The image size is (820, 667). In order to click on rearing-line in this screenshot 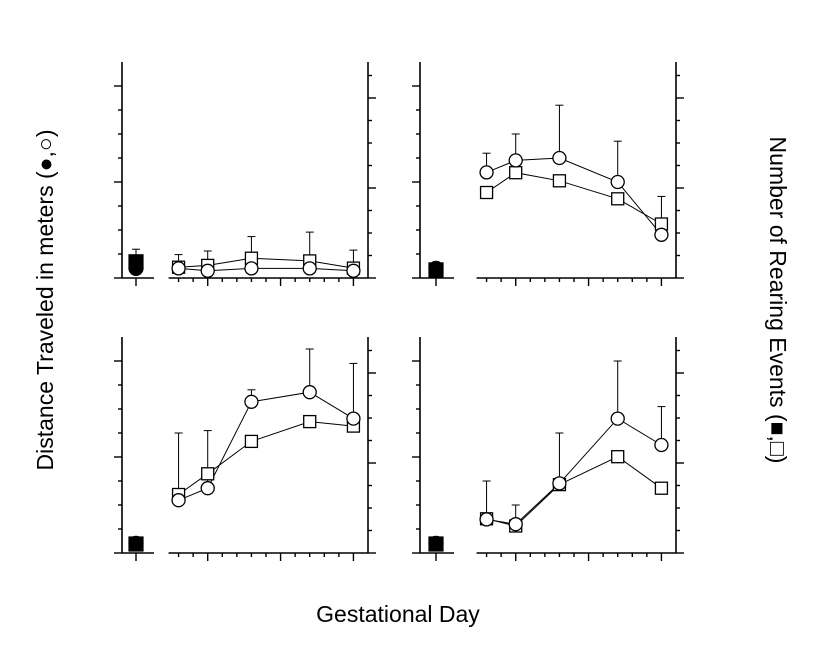, I will do `click(574, 198)`.